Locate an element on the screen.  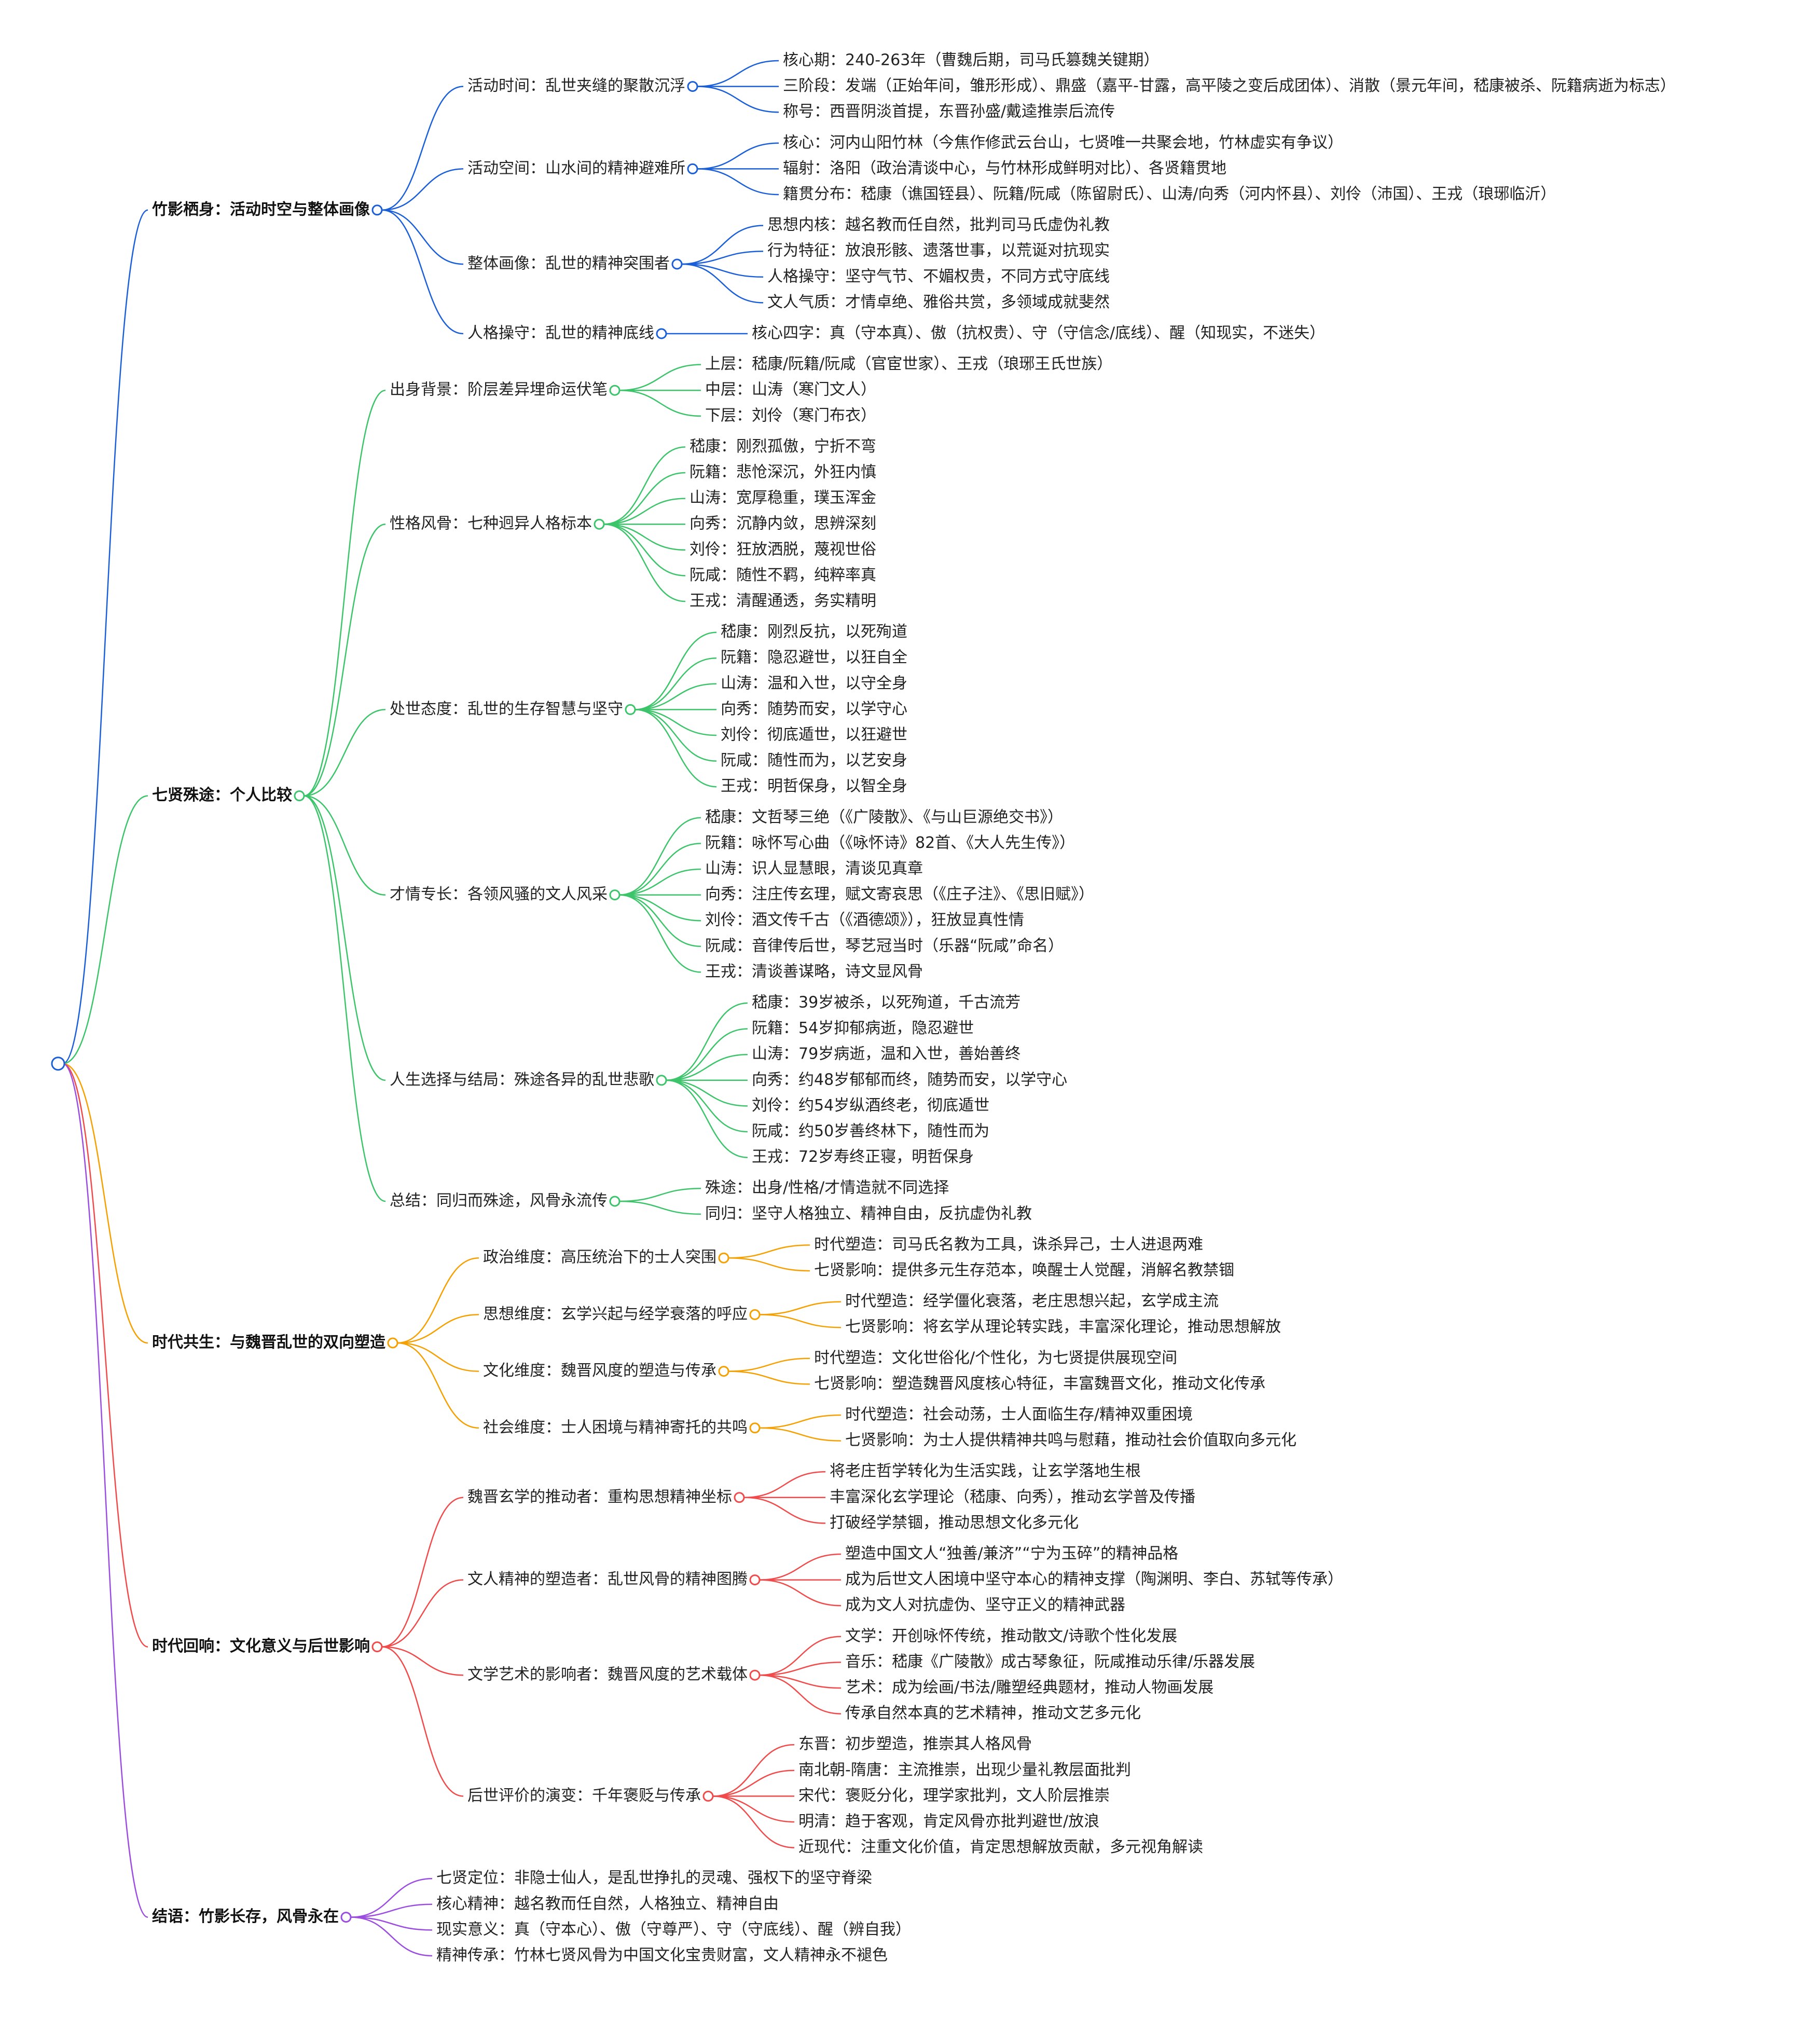
topic-label: 魏晋玄学的推动者：重构思想精神坐标 is located at coordinates (599, 1497).